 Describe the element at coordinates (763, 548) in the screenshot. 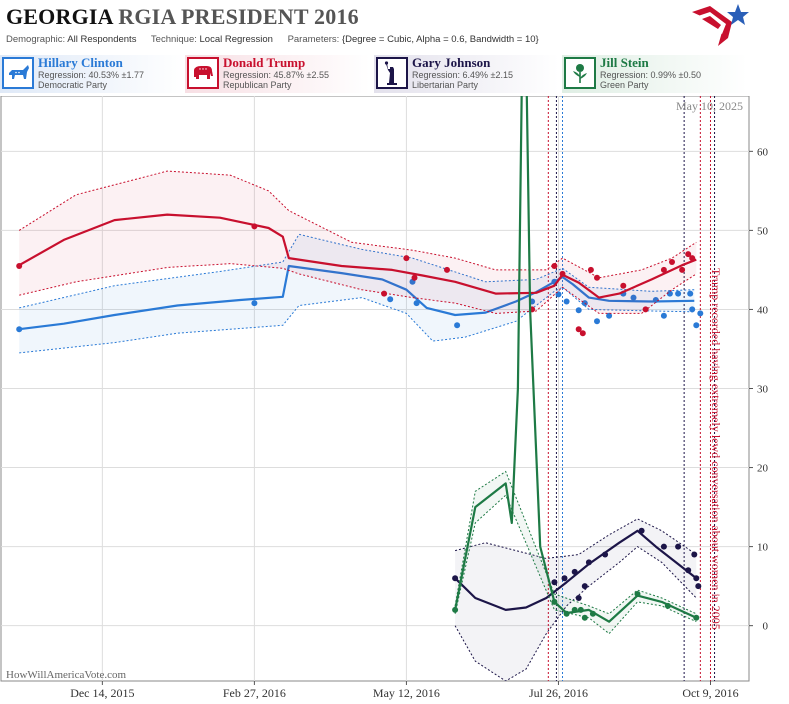

I see `y-tick-label: 10` at that location.